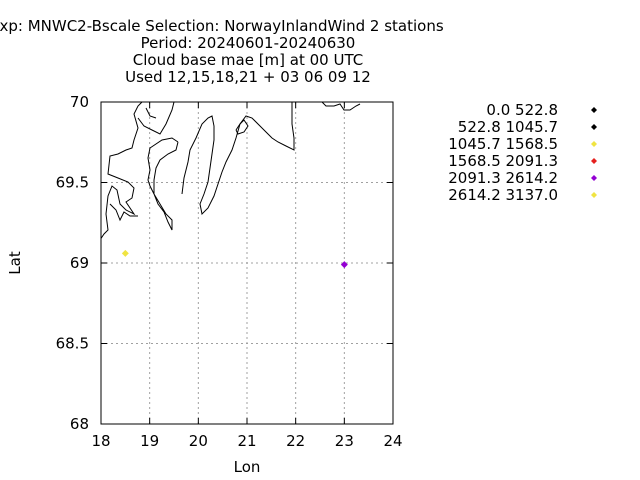  Describe the element at coordinates (100, 441) in the screenshot. I see `x-tick-label: 18` at that location.